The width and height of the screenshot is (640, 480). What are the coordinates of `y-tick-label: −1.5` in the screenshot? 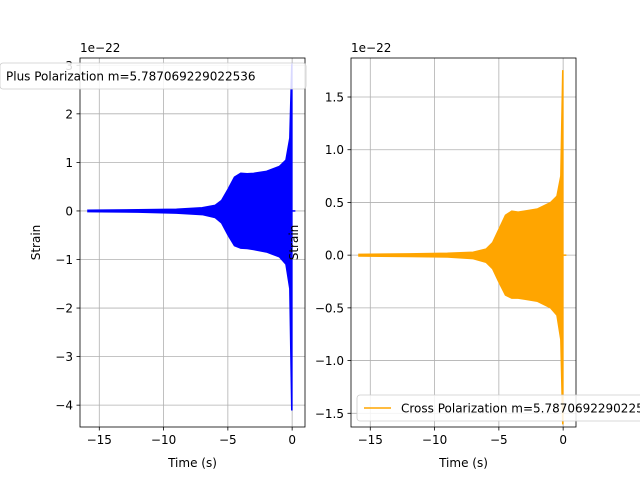 It's located at (329, 414).